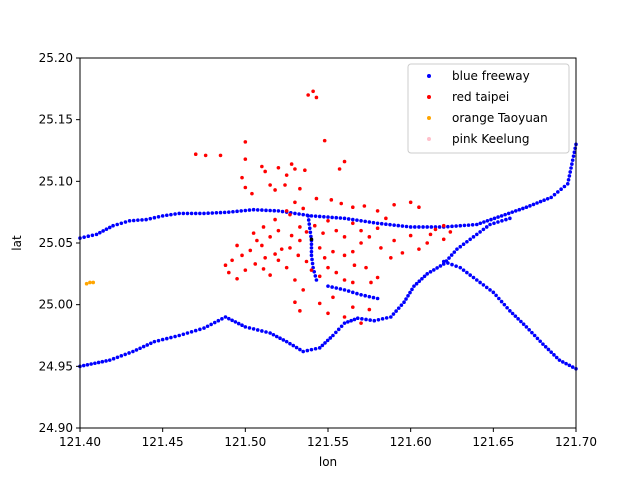  I want to click on y-tick-label: 24.90, so click(56, 428).